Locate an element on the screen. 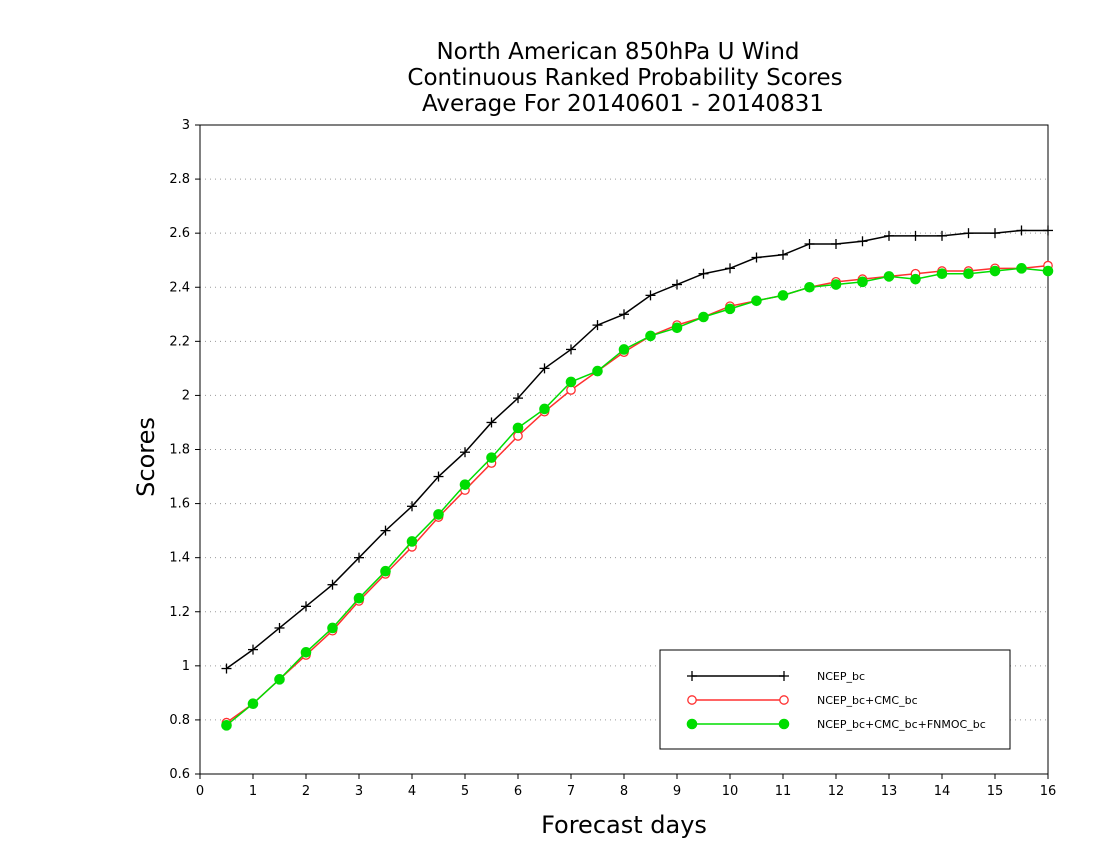 The height and width of the screenshot is (850, 1100). x-tick-label: 3 is located at coordinates (359, 791).